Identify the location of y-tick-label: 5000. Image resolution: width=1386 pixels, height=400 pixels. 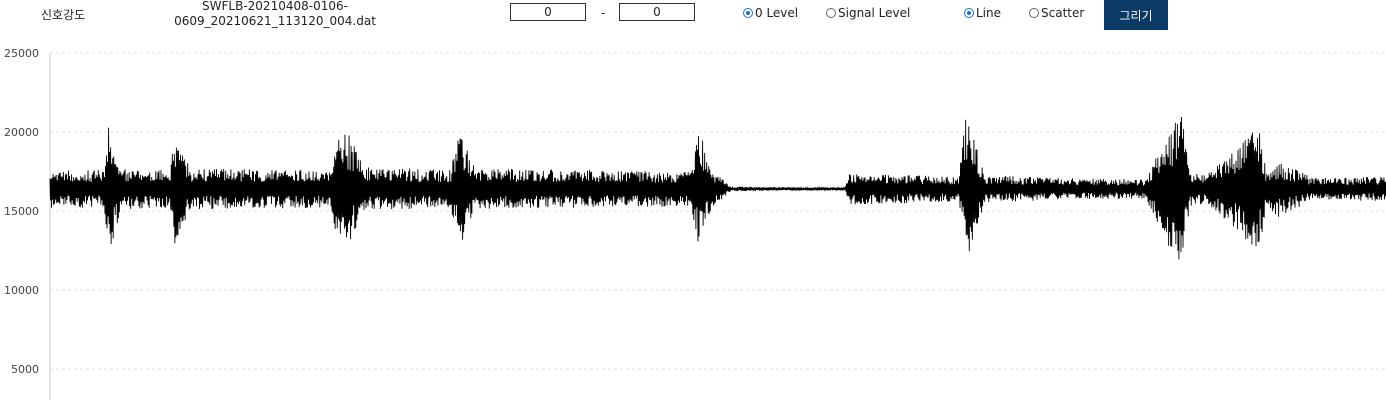
(25, 369).